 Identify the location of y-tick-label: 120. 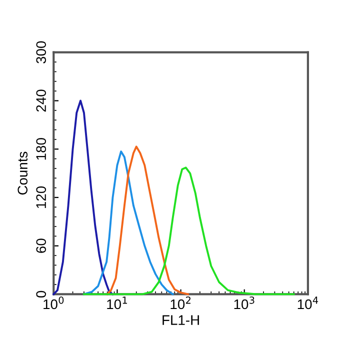
(41, 197).